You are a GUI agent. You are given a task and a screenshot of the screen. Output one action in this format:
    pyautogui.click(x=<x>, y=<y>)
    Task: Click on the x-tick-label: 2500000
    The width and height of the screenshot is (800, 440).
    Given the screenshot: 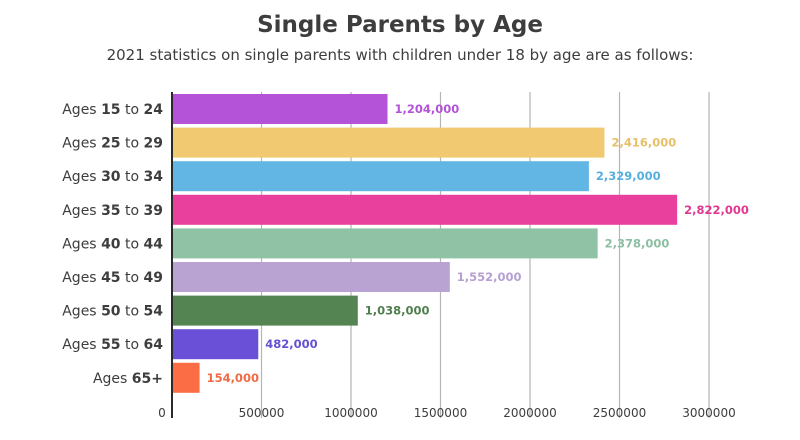 What is the action you would take?
    pyautogui.click(x=619, y=413)
    